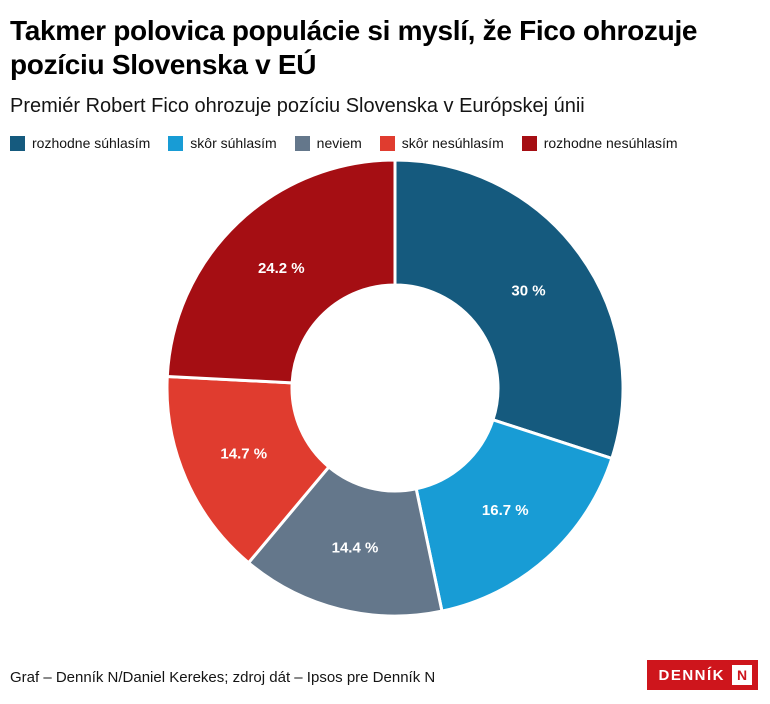 This screenshot has width=770, height=704. I want to click on legend-item-5: rozhodne nesúhlasím, so click(599, 143).